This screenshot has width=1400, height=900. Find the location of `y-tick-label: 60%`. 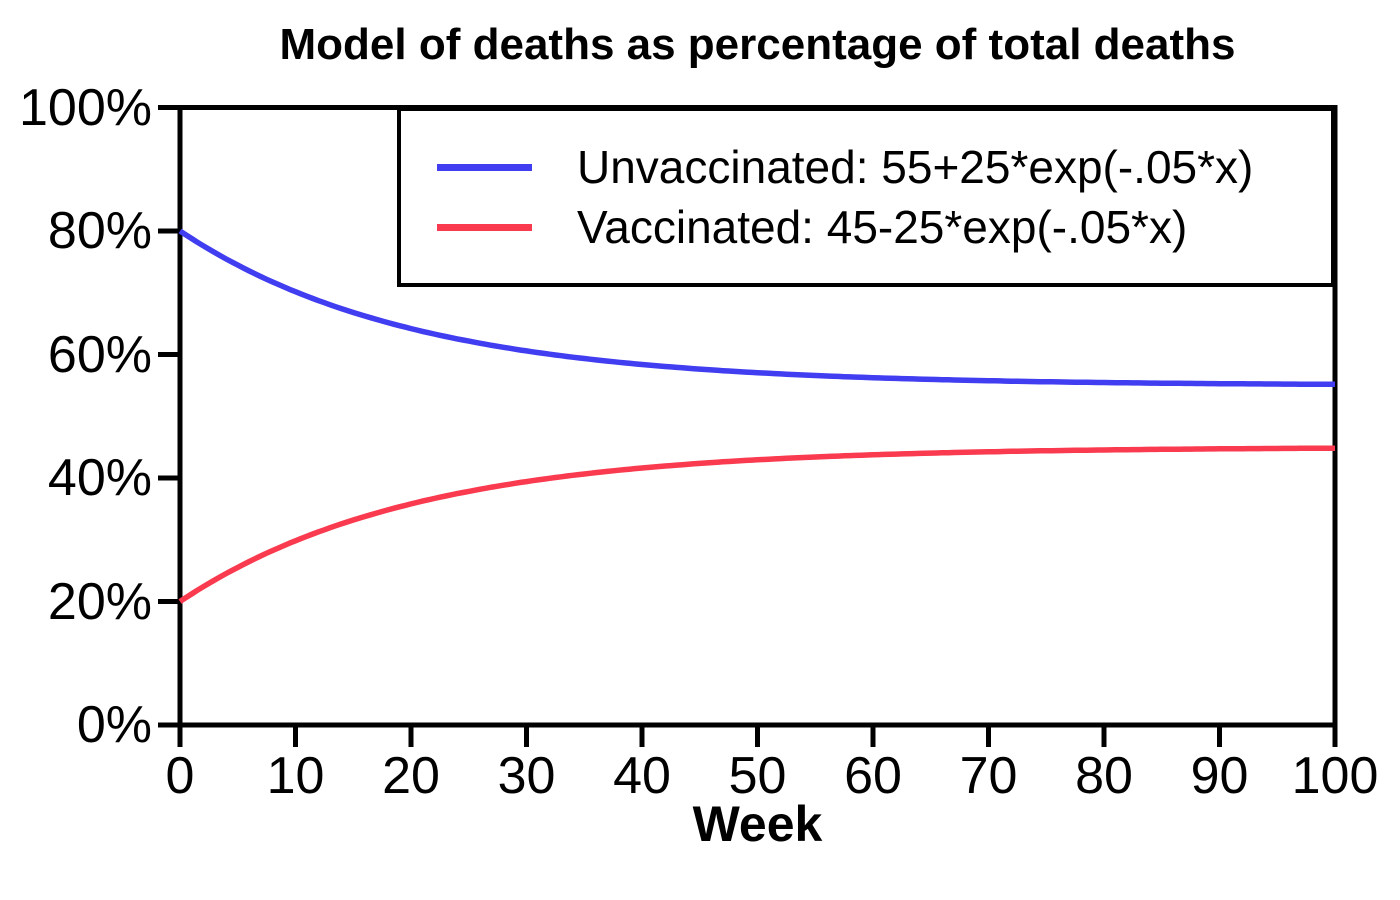

y-tick-label: 60% is located at coordinates (99, 354).